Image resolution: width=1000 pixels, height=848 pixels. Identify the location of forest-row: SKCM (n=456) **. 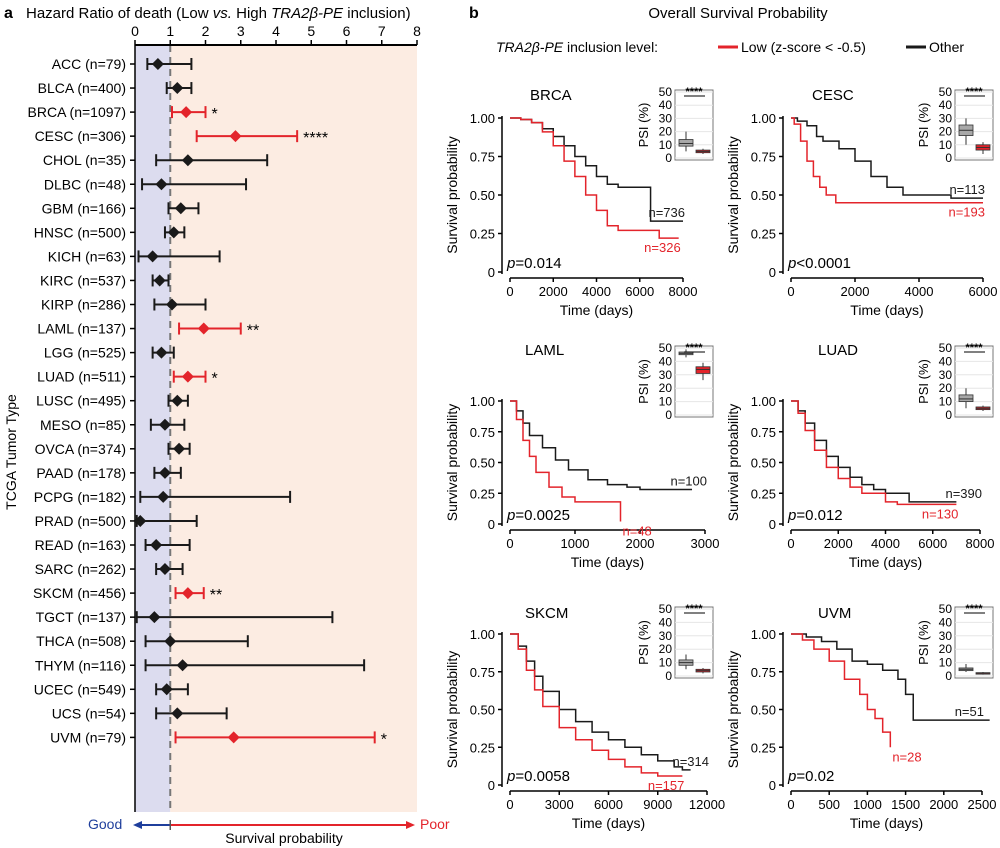
(127, 594).